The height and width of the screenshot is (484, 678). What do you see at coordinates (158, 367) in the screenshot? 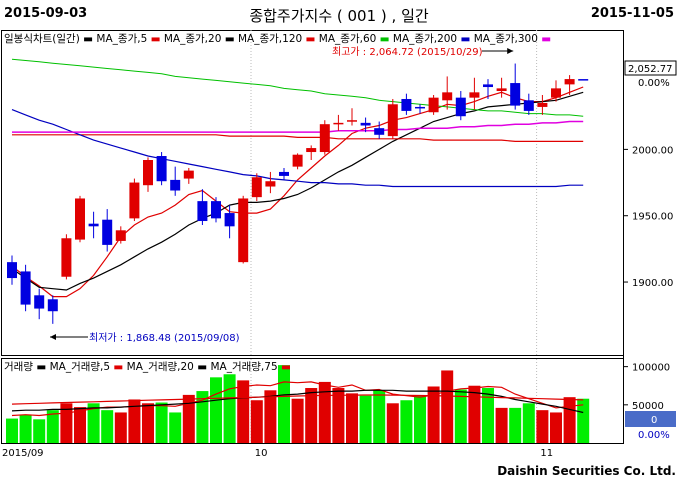
I see `legend-entry: MA_거래량,20` at bounding box center [158, 367].